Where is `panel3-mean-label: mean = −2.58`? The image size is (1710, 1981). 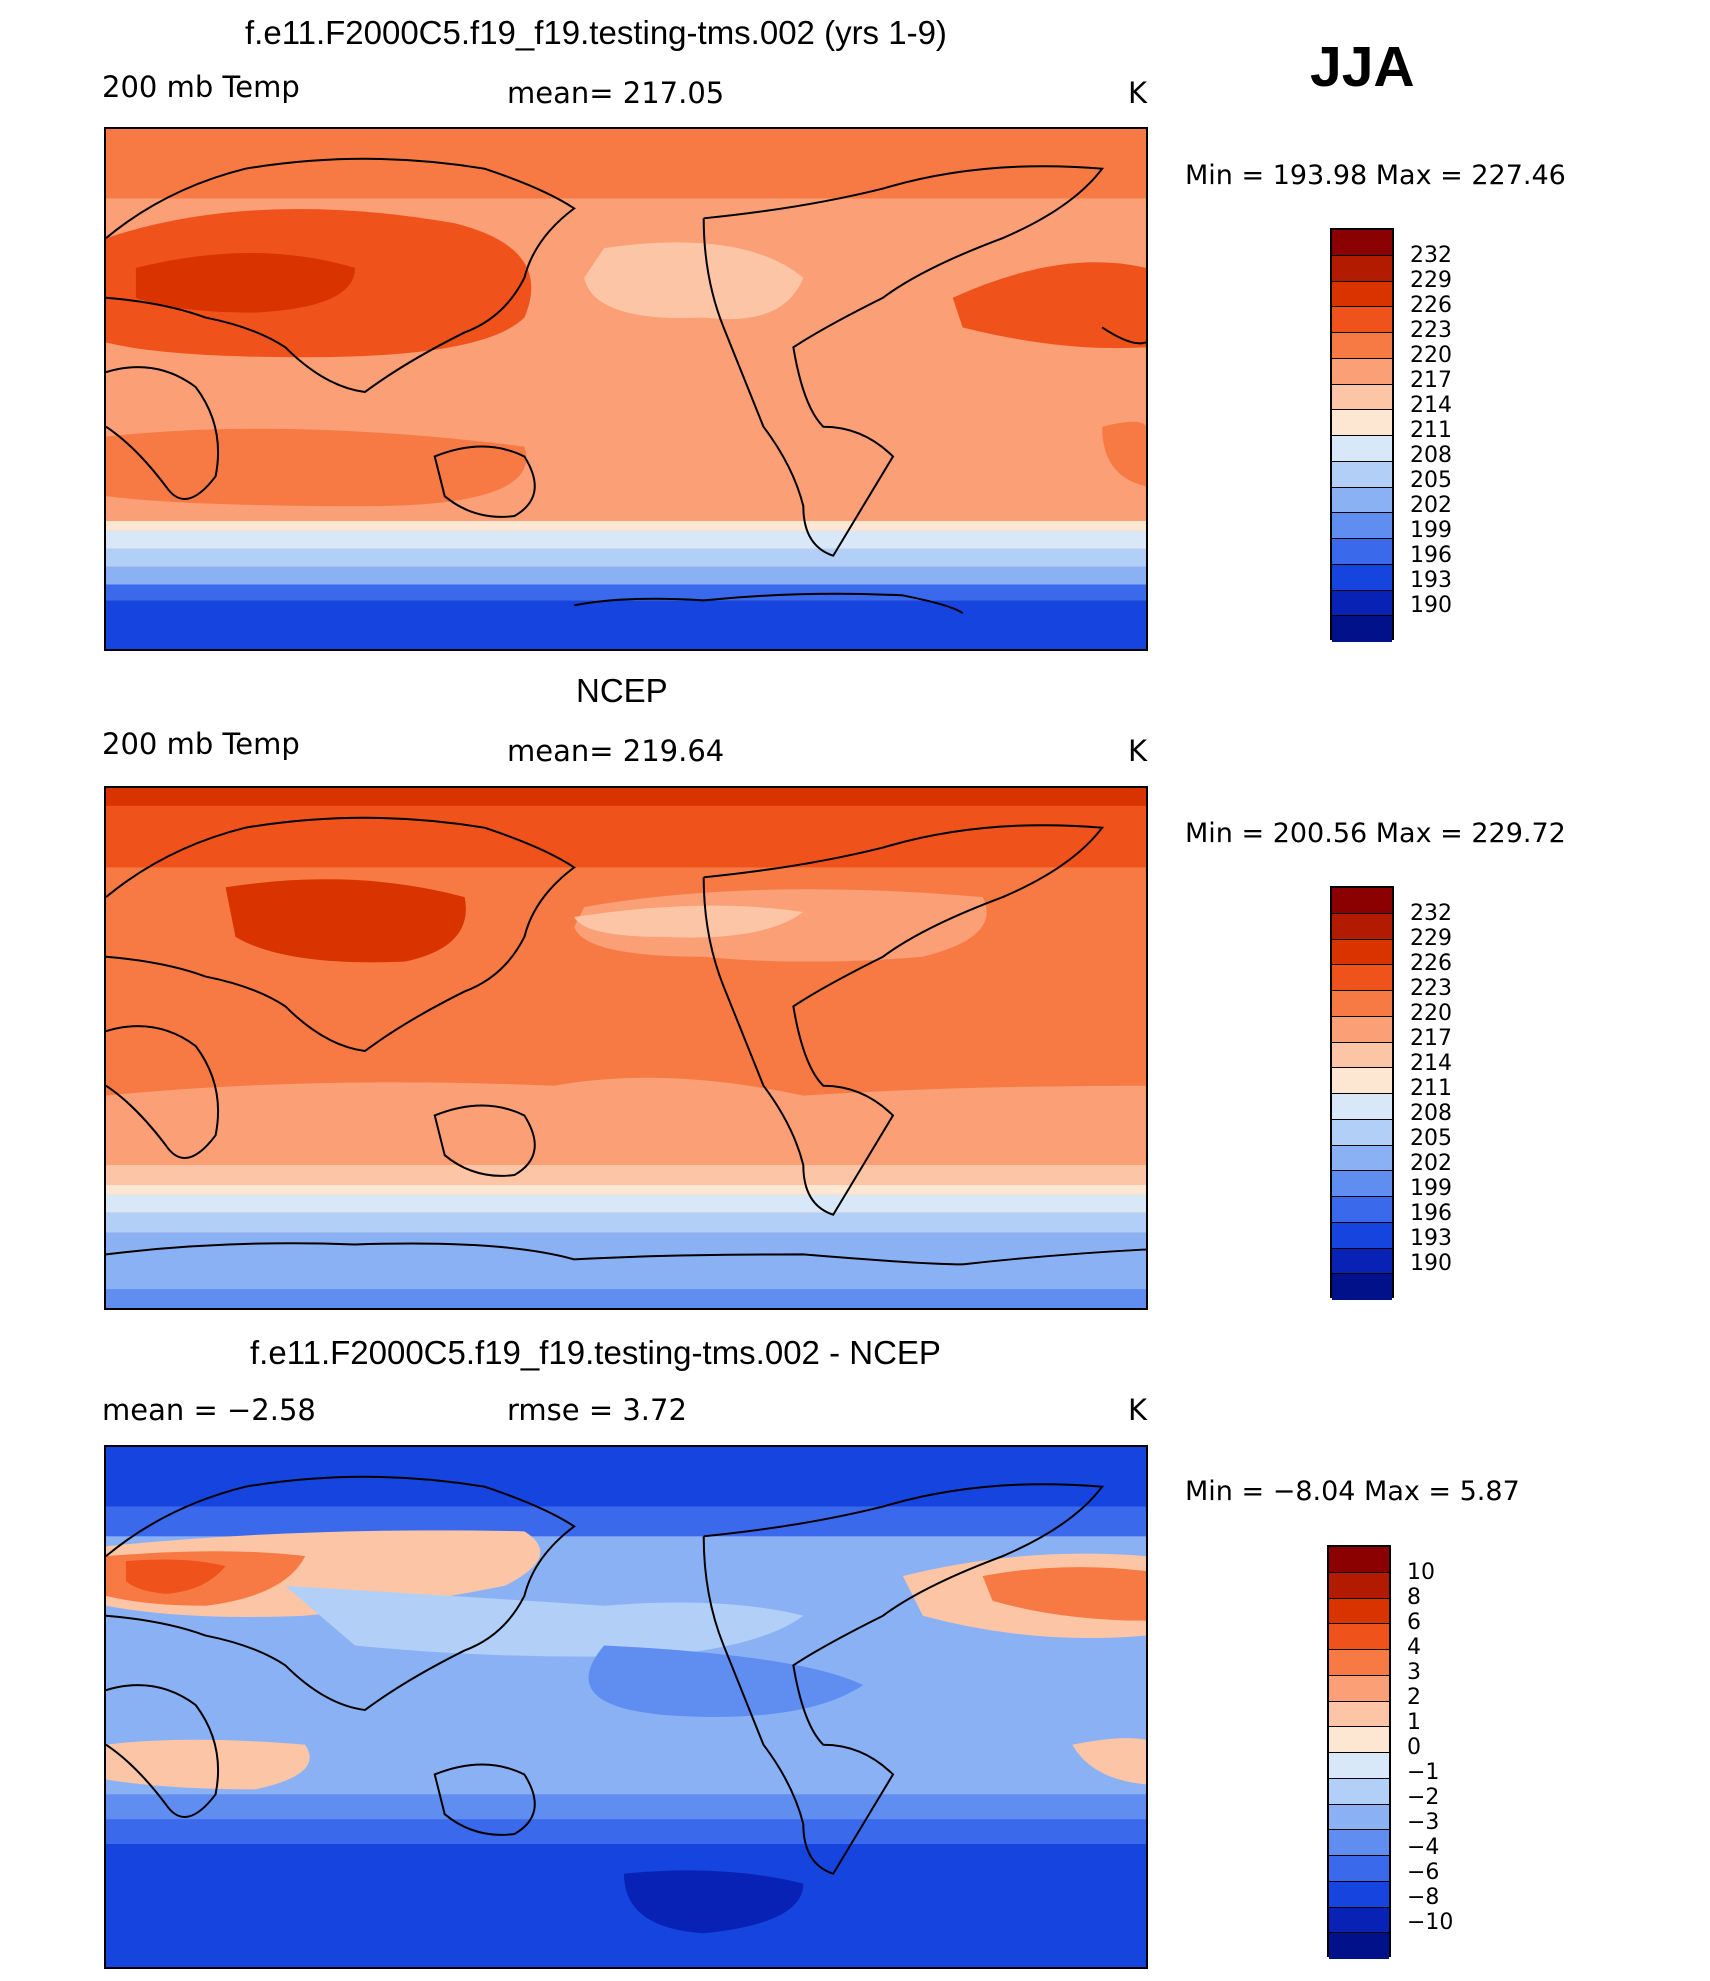
panel3-mean-label: mean = −2.58 is located at coordinates (209, 1410).